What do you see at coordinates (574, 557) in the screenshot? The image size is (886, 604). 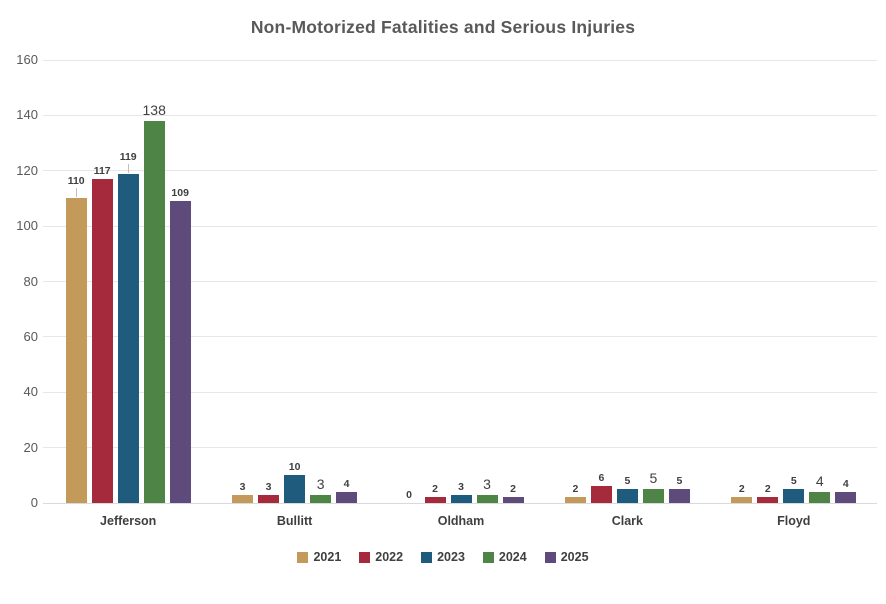 I see `legend-label: 2025` at bounding box center [574, 557].